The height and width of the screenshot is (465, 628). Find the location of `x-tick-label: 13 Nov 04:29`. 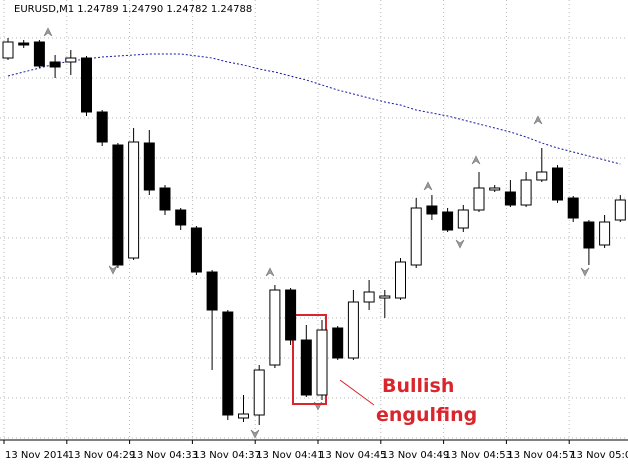

x-tick-label: 13 Nov 04:29 is located at coordinates (101, 455).